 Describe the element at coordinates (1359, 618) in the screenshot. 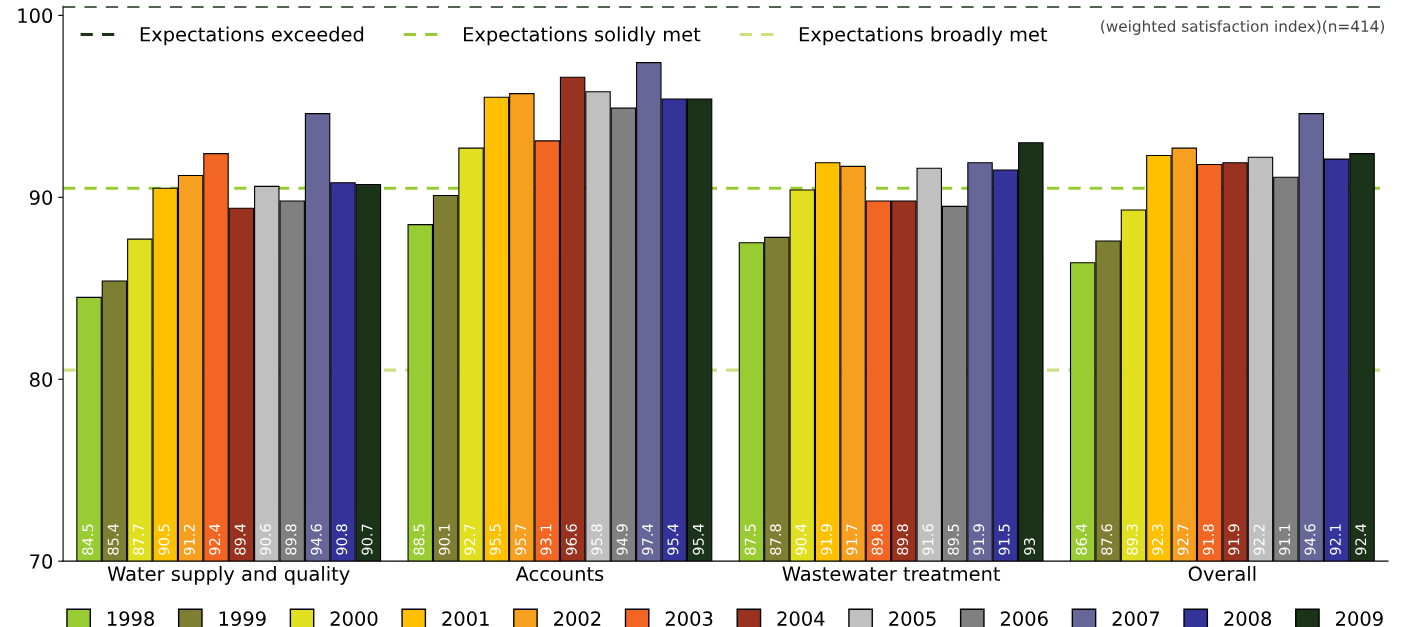

I see `legend-label: 2009` at that location.